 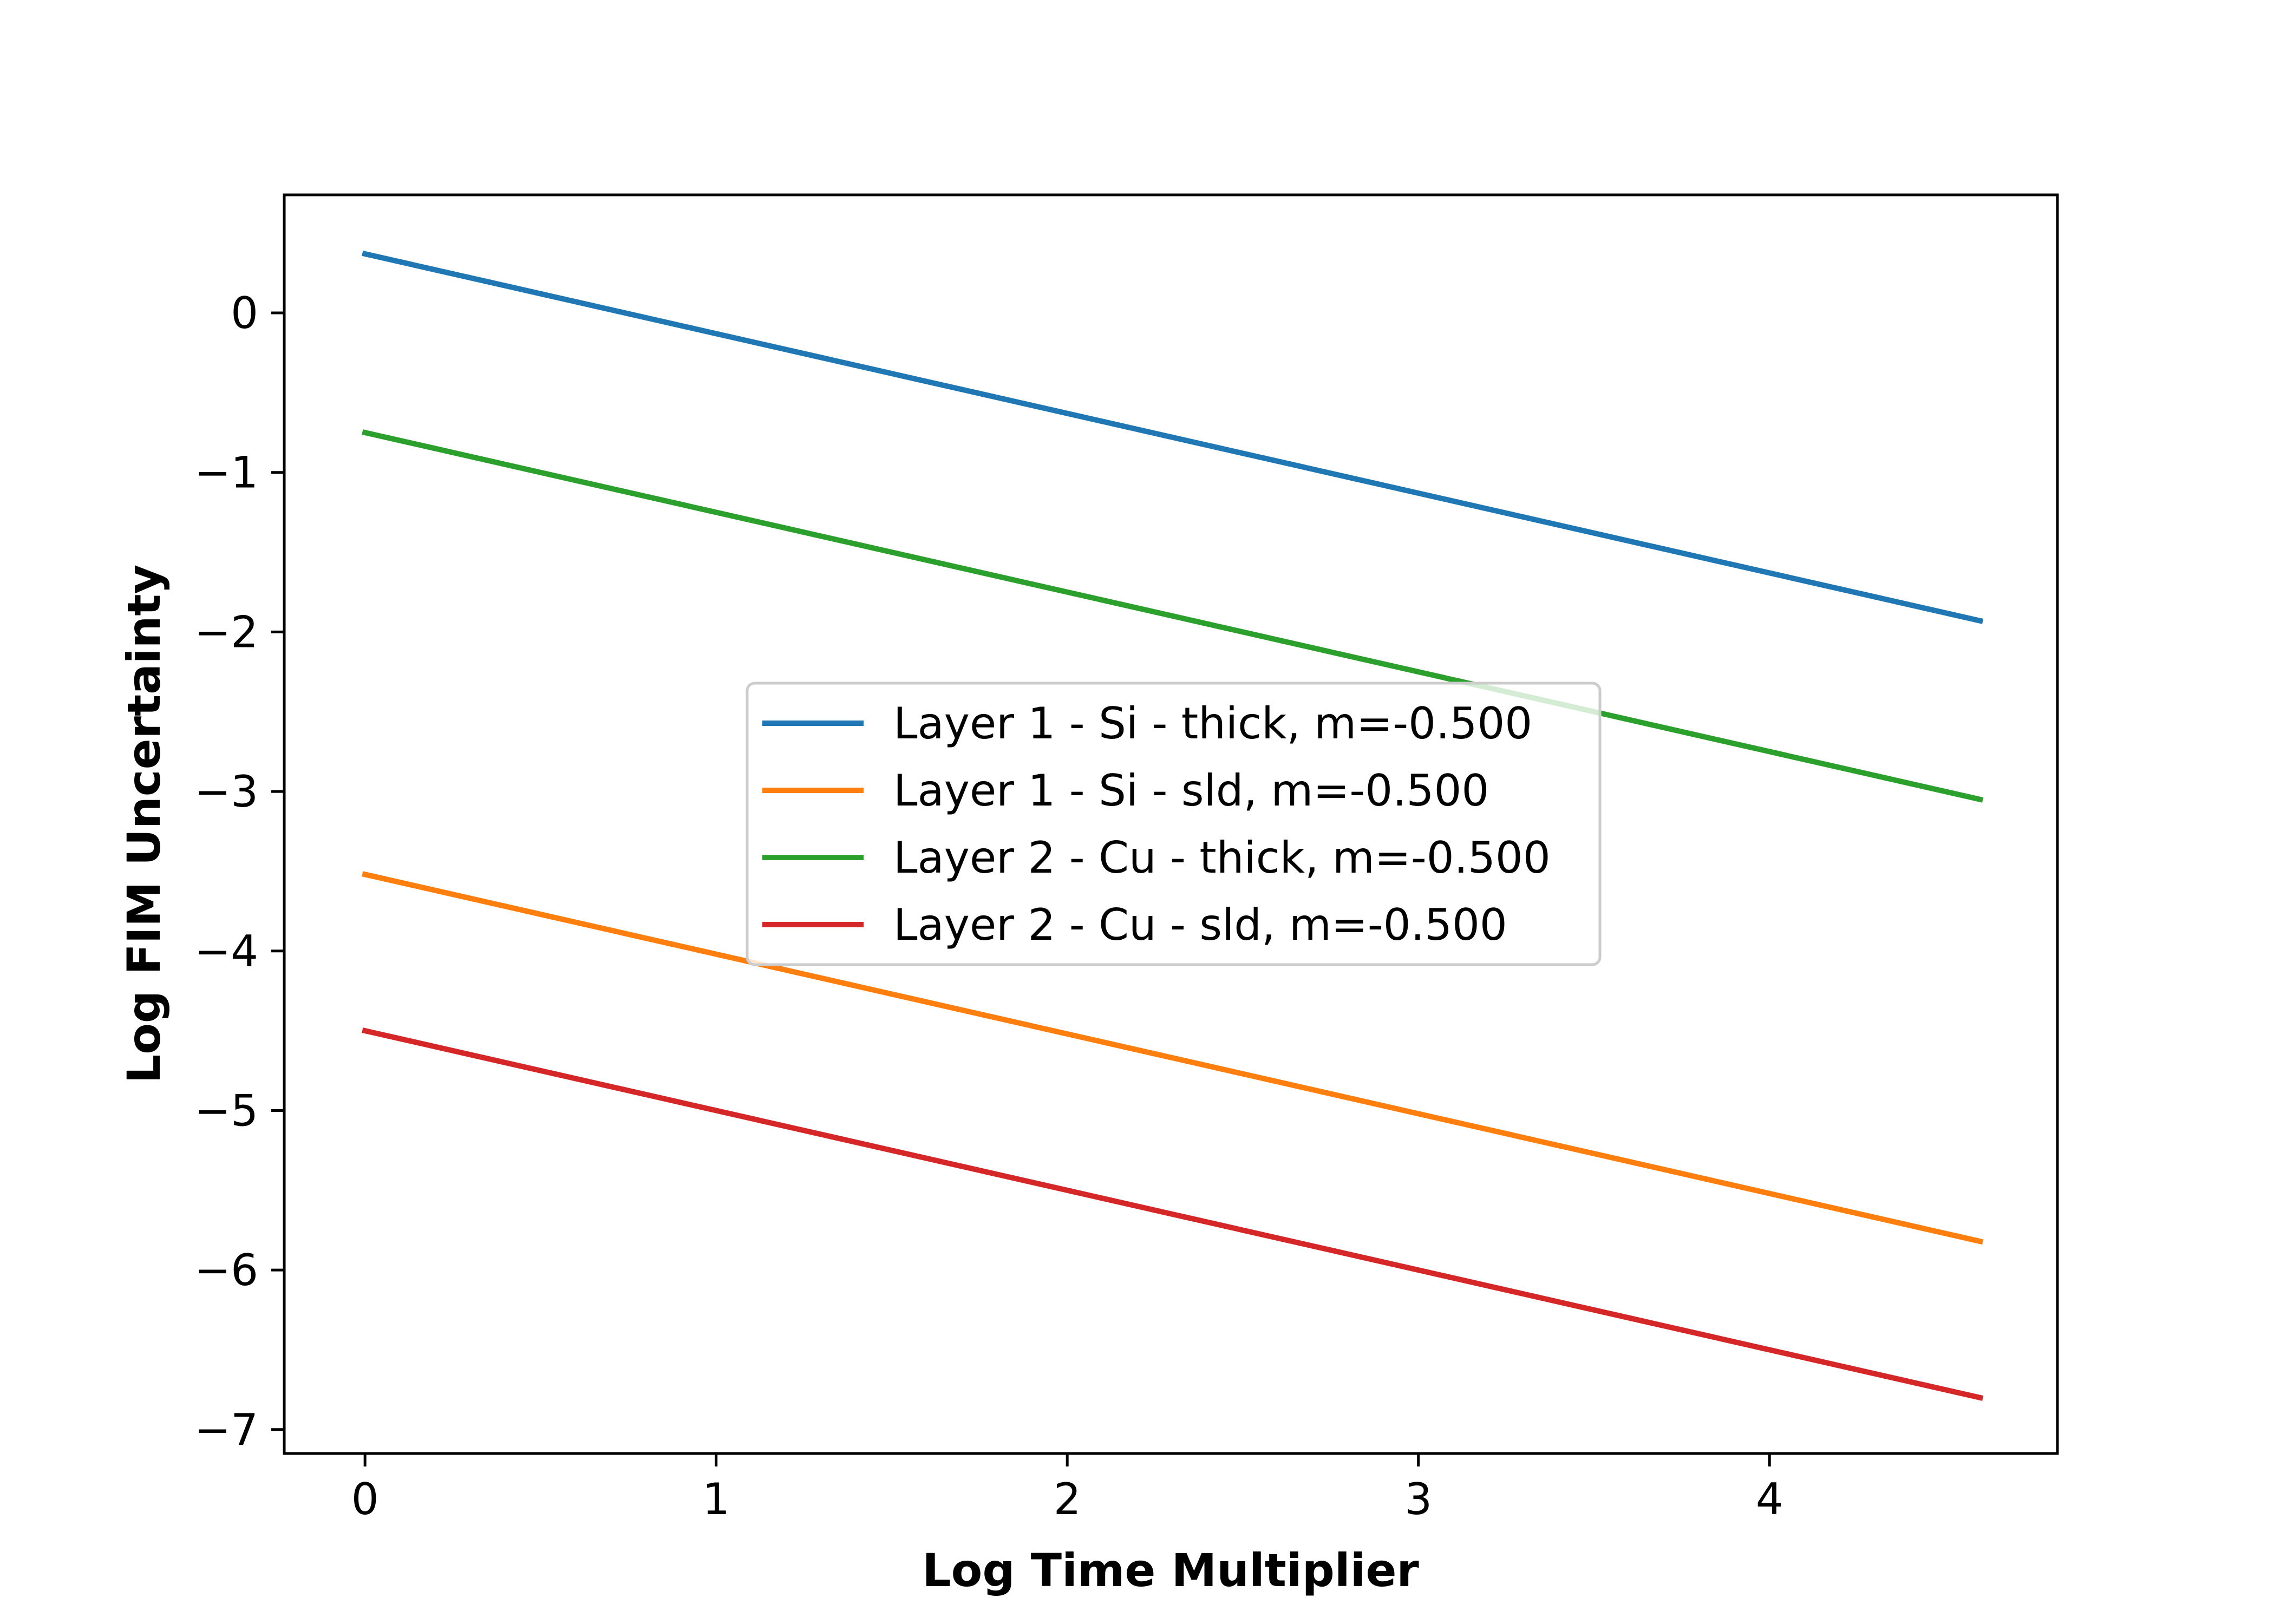 What do you see at coordinates (226, 632) in the screenshot?
I see `y-tick-label: −2` at bounding box center [226, 632].